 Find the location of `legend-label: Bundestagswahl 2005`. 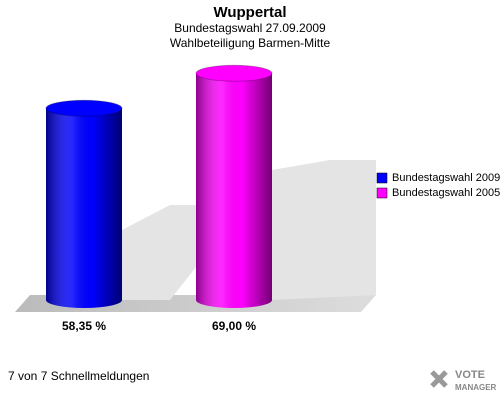

legend-label: Bundestagswahl 2005 is located at coordinates (446, 193).